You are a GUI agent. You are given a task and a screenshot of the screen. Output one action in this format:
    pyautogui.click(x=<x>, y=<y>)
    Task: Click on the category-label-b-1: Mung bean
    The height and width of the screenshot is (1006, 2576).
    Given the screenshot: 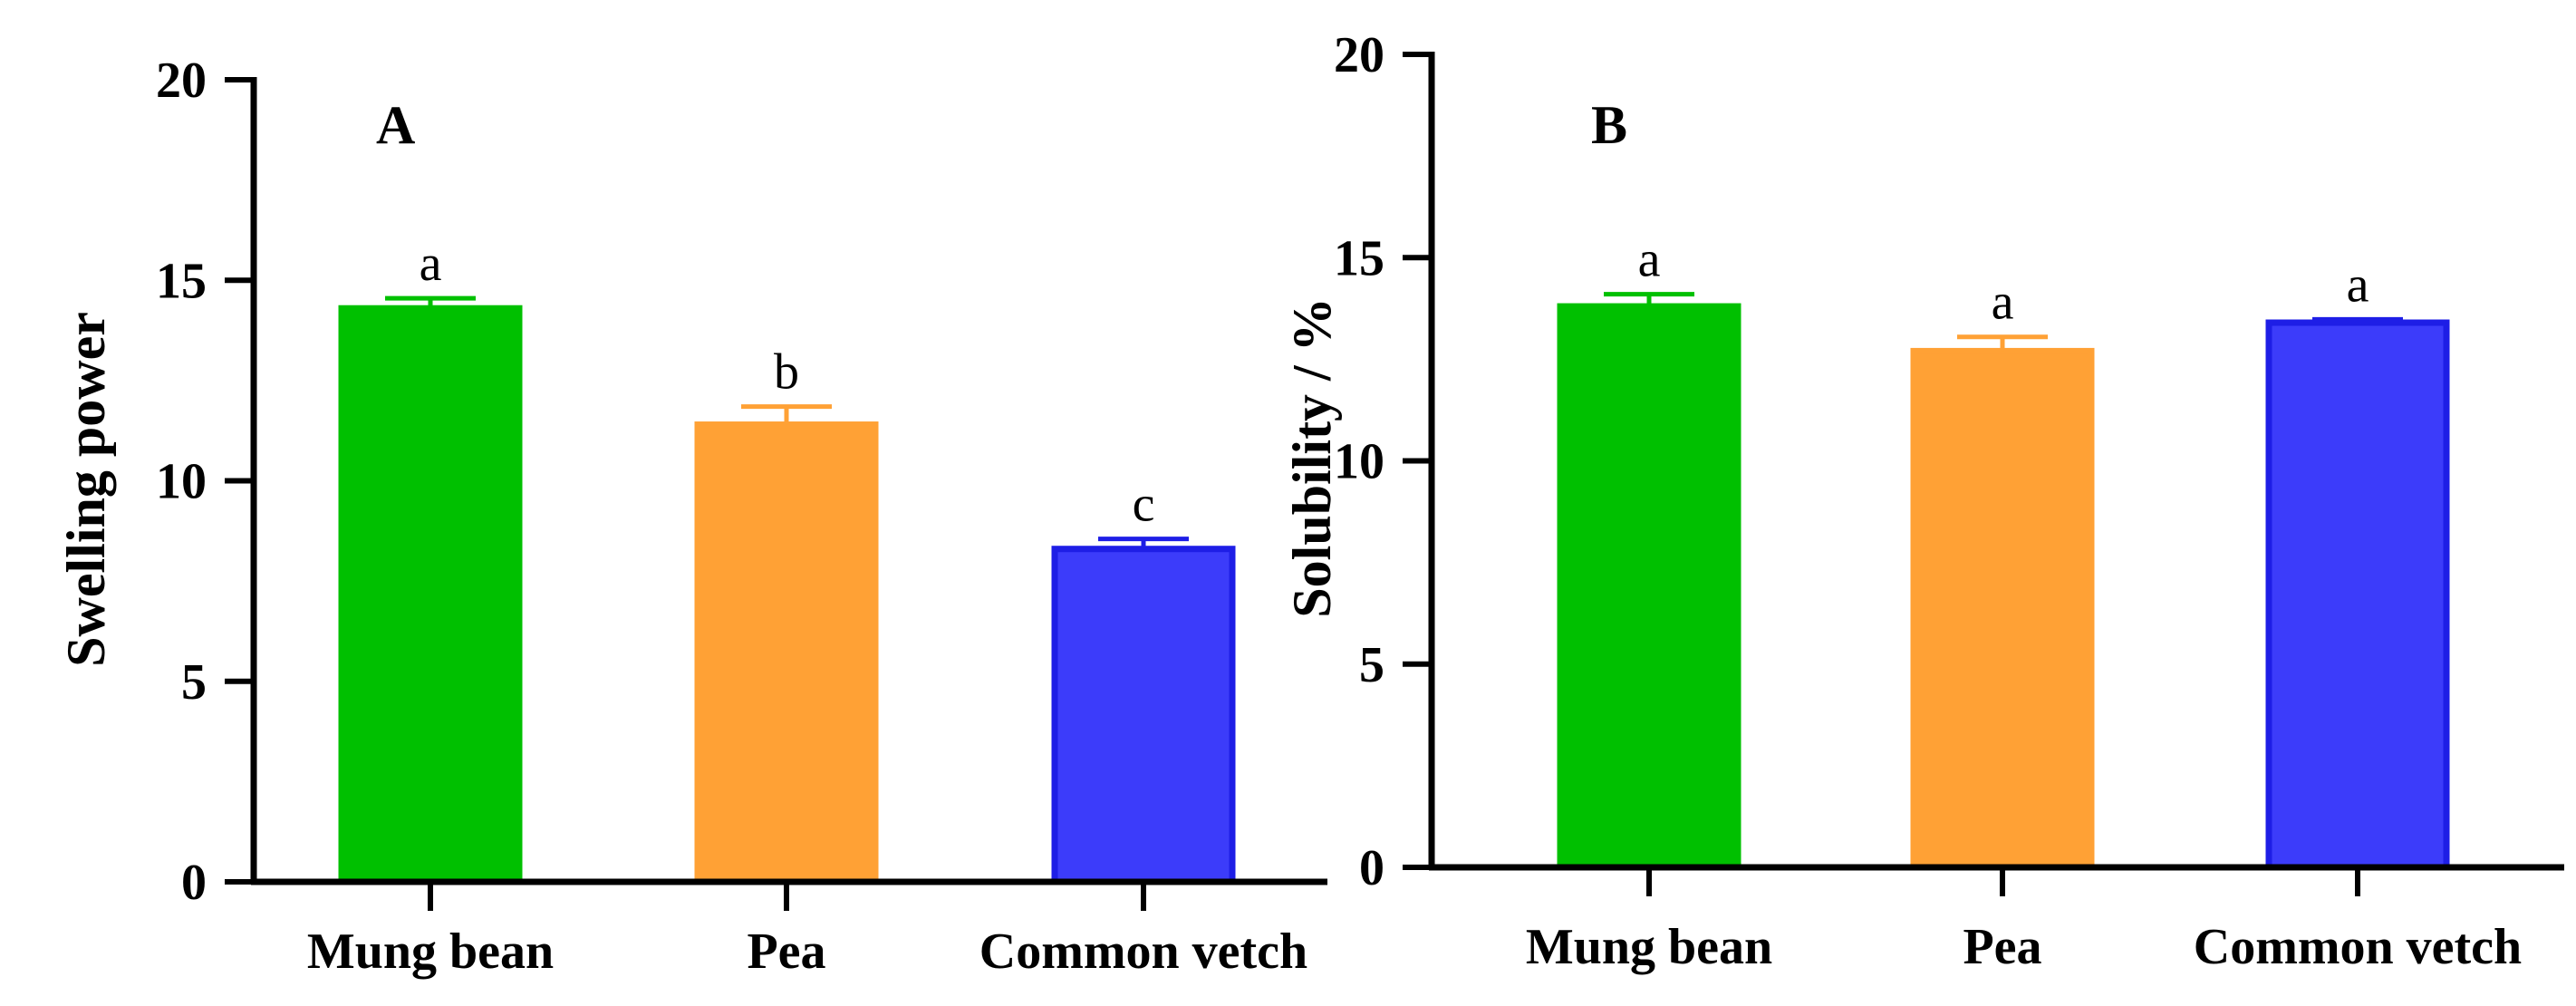 What is the action you would take?
    pyautogui.click(x=1649, y=947)
    